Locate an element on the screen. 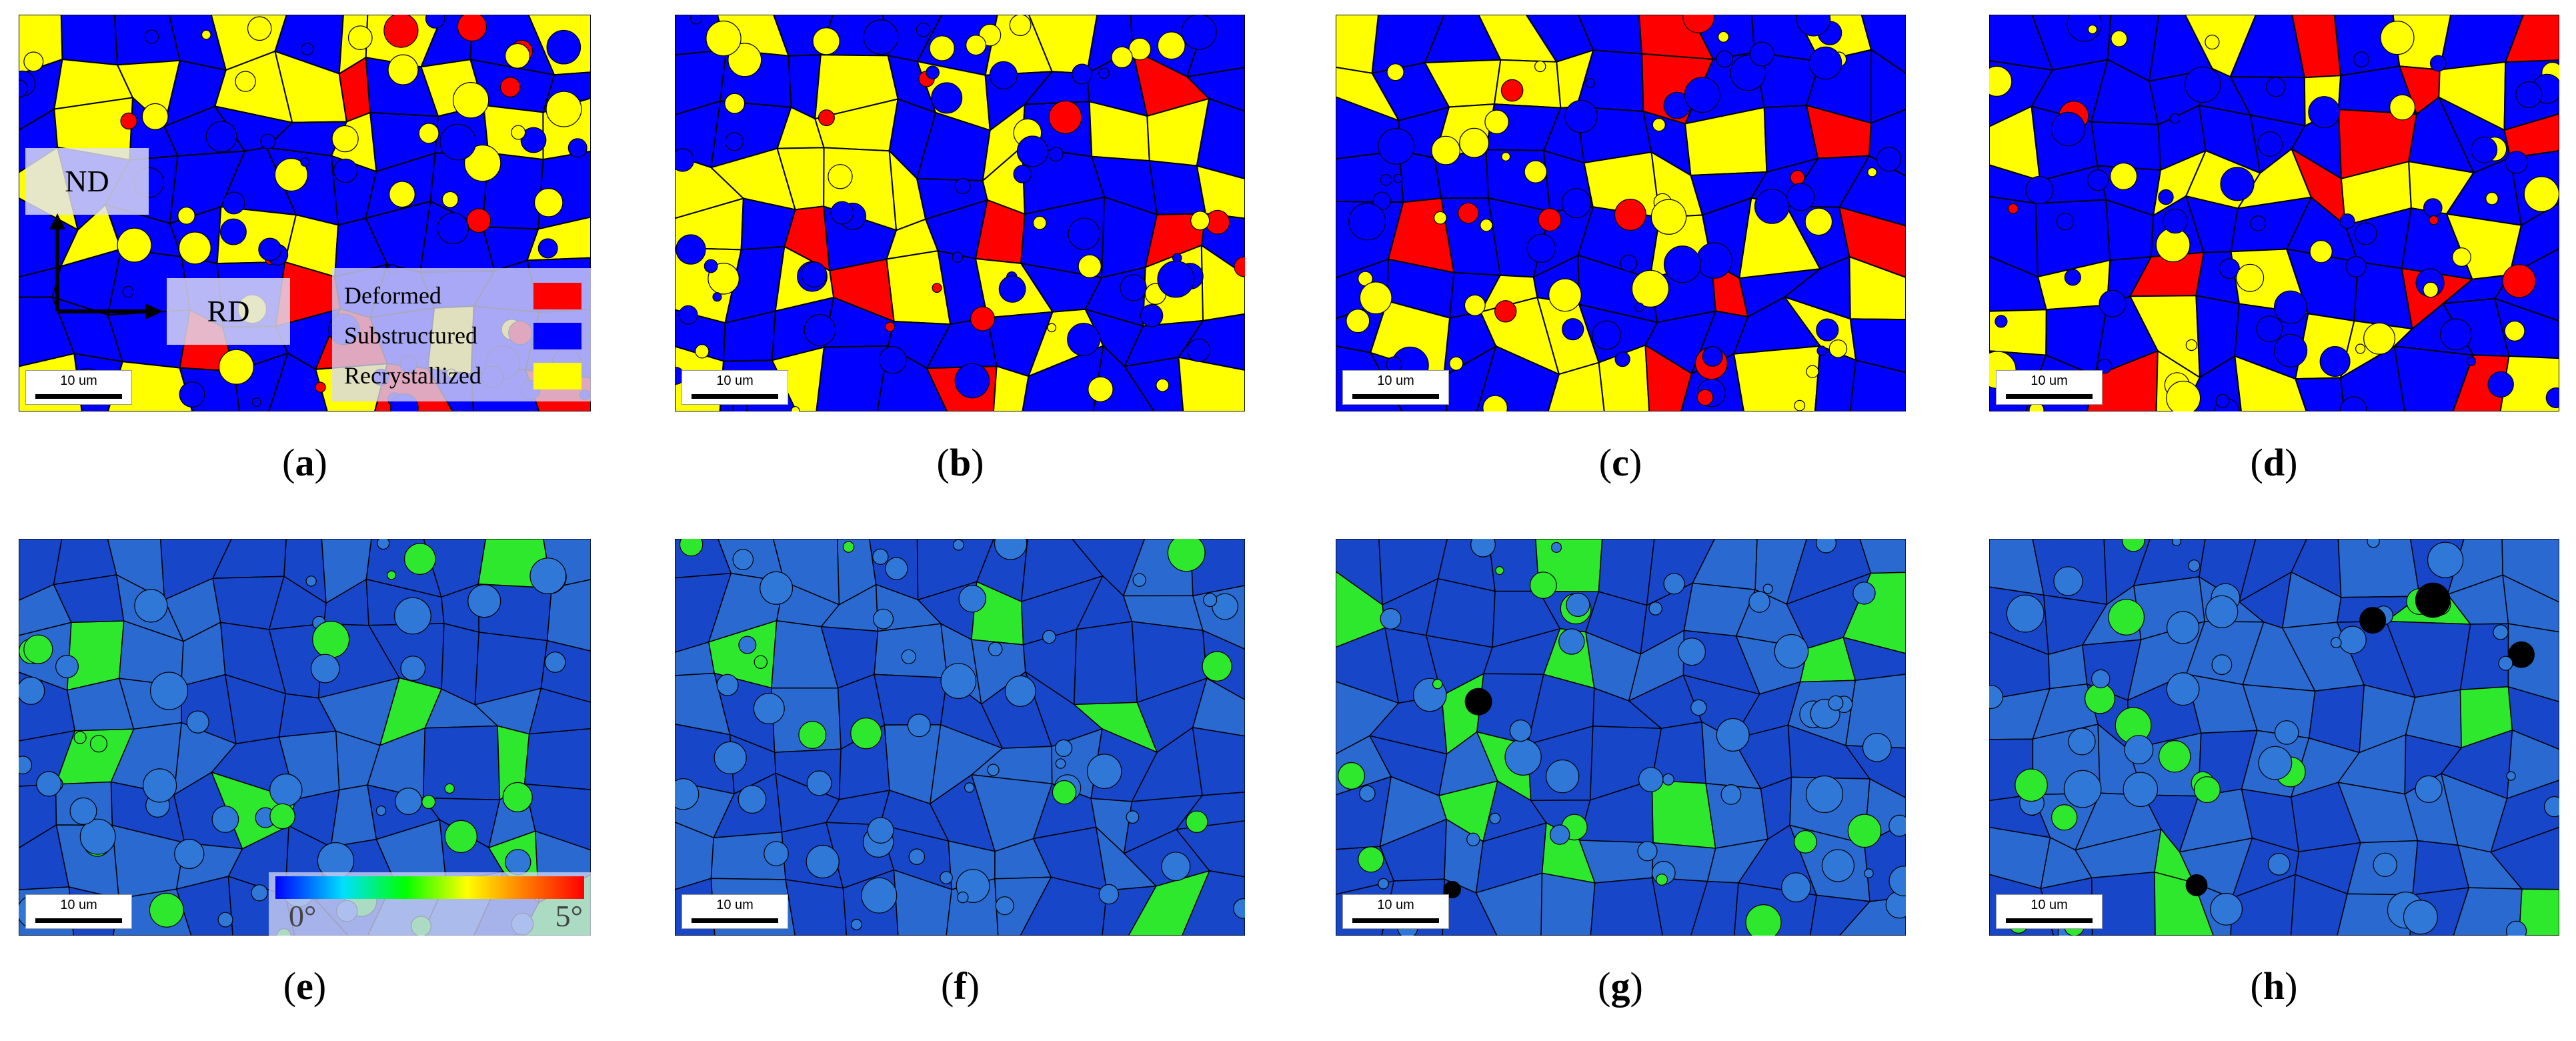 The height and width of the screenshot is (1041, 2576). phase-map-d: 10 um is located at coordinates (2274, 213).